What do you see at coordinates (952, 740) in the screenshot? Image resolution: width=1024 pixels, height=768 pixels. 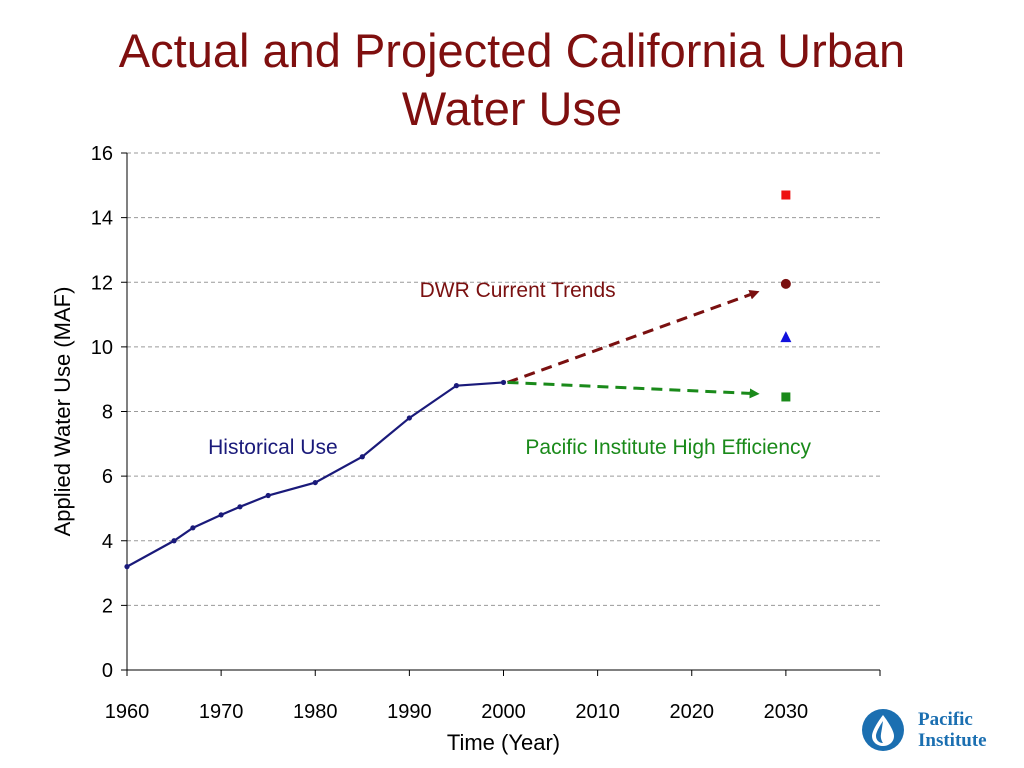 I see `logo-line2: Institute` at bounding box center [952, 740].